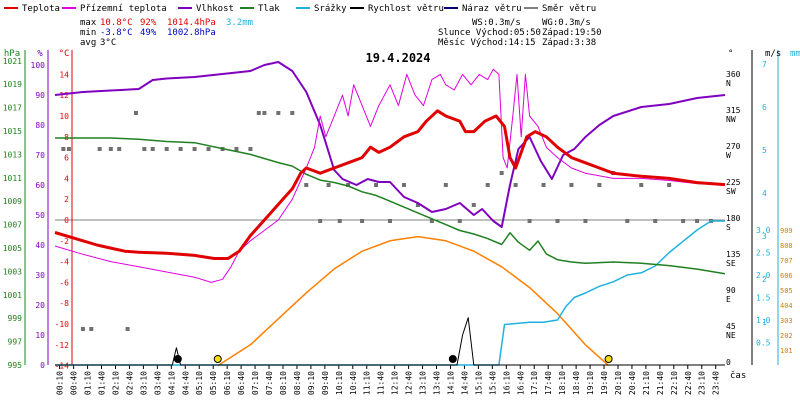  I want to click on direction-tick-label: 360, so click(733, 74).